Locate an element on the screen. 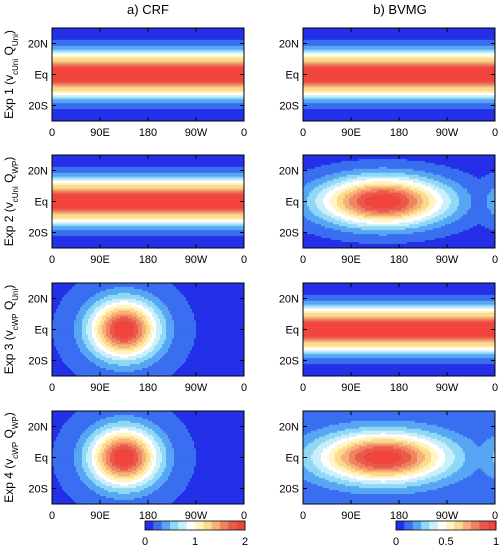 The image size is (504, 550). x-tick-label: 0 is located at coordinates (52, 133).